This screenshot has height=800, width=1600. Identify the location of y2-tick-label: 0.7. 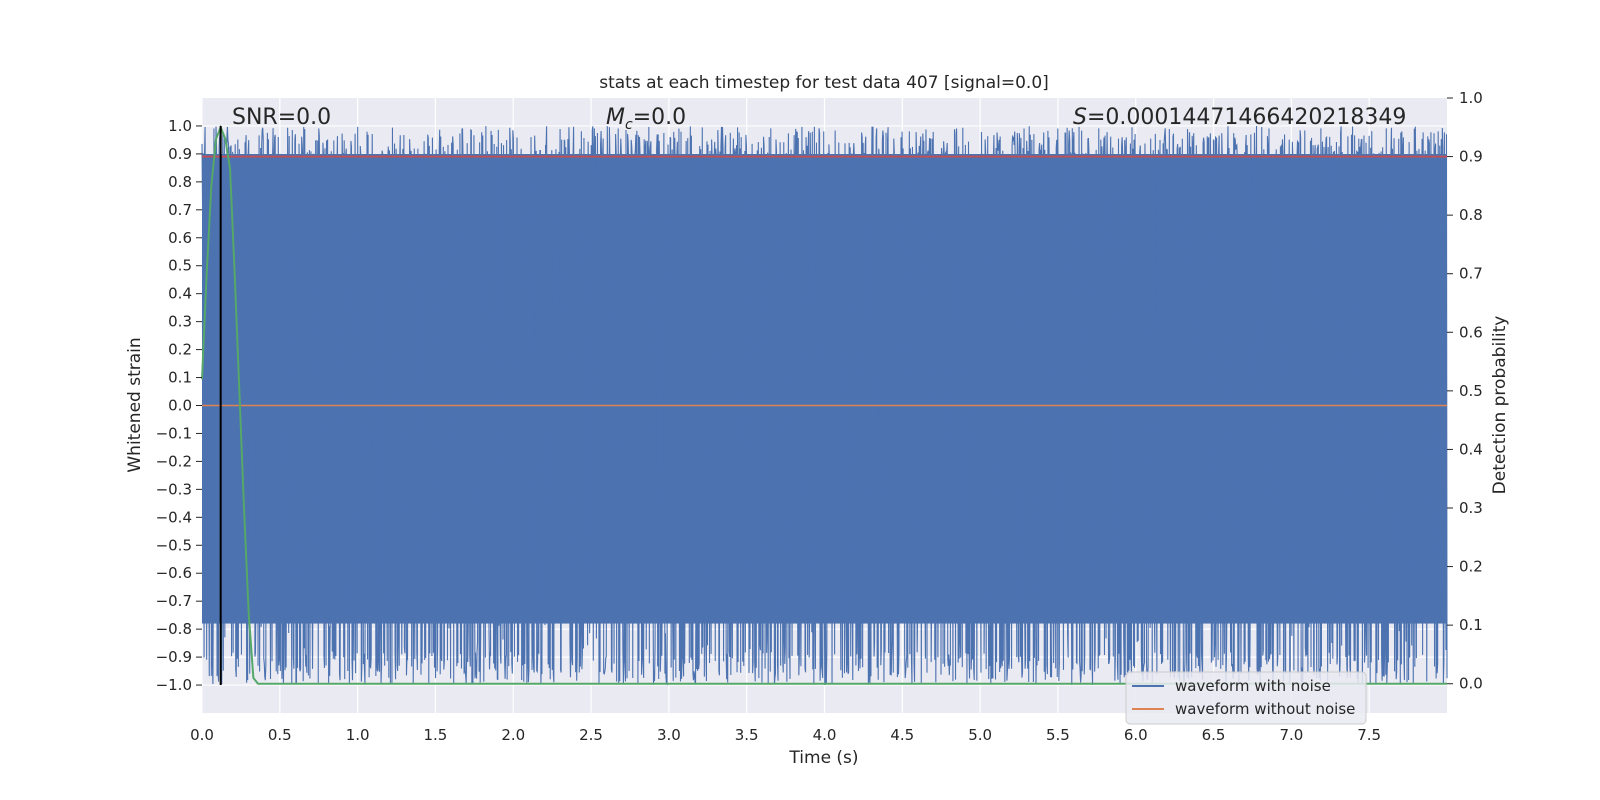
(1471, 274).